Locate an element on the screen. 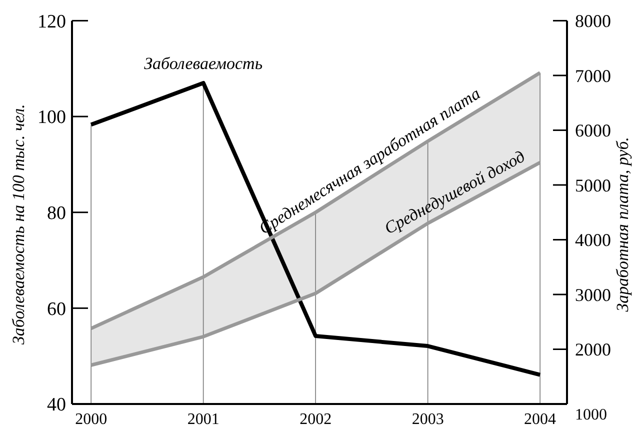 The width and height of the screenshot is (642, 429). y-axis-title: Заболеваемость на 100 тыс. чел. is located at coordinates (18, 224).